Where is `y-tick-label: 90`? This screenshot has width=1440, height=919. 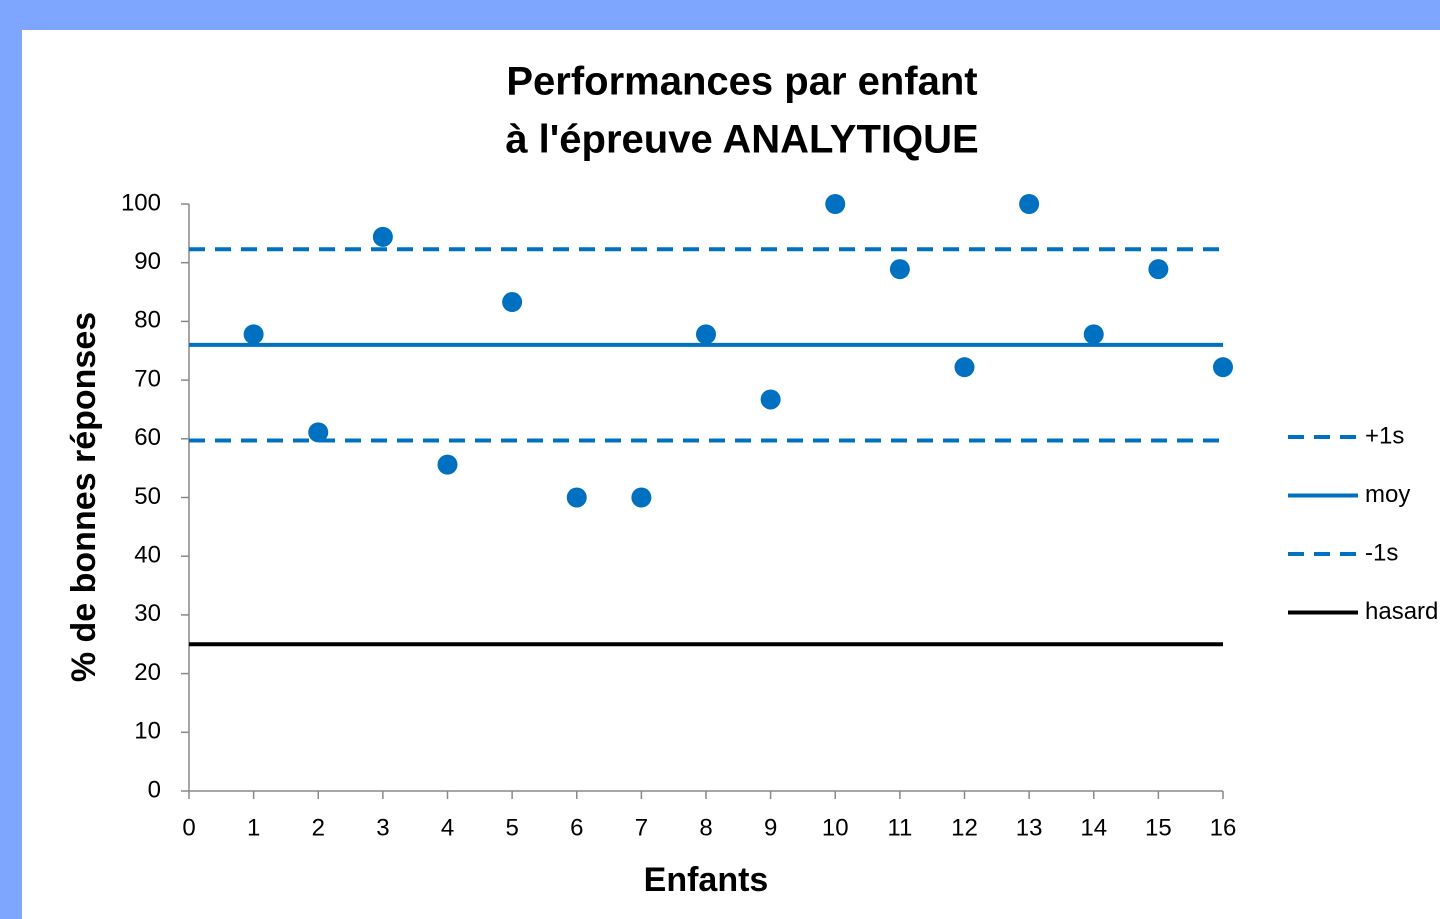
y-tick-label: 90 is located at coordinates (147, 261).